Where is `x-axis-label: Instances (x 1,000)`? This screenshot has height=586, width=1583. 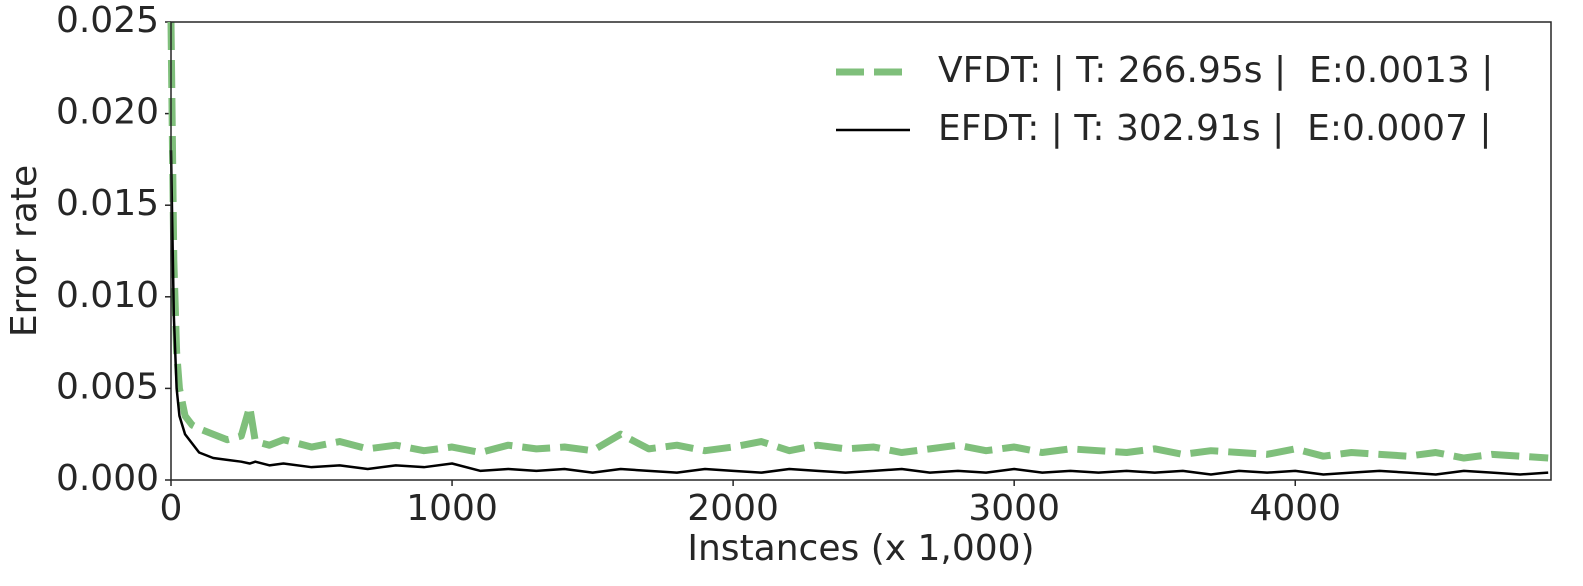
x-axis-label: Instances (x 1,000) is located at coordinates (860, 548).